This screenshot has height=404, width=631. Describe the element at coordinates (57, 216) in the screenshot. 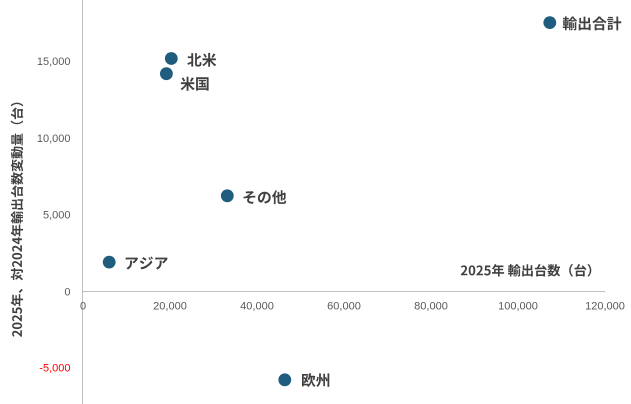

I see `svg-text: 5,000` at that location.